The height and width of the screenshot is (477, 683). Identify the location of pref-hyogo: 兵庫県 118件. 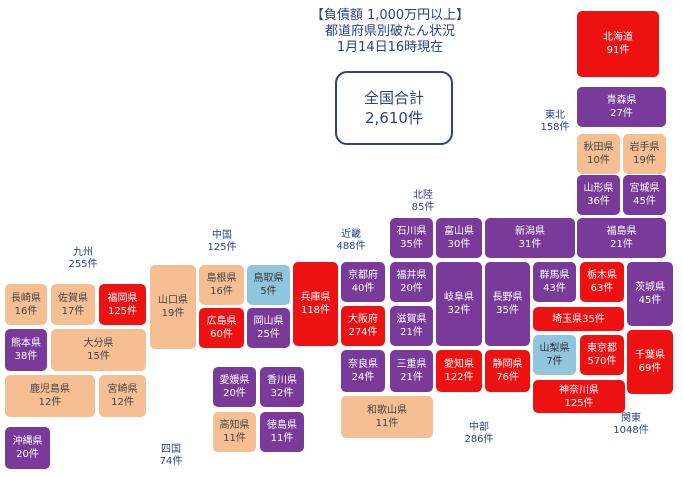
(315, 304).